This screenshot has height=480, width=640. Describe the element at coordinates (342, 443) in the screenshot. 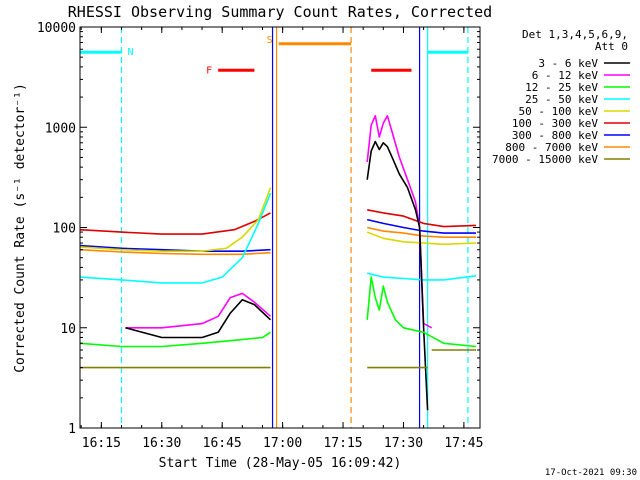

I see `x-tick-label: 17:15` at that location.